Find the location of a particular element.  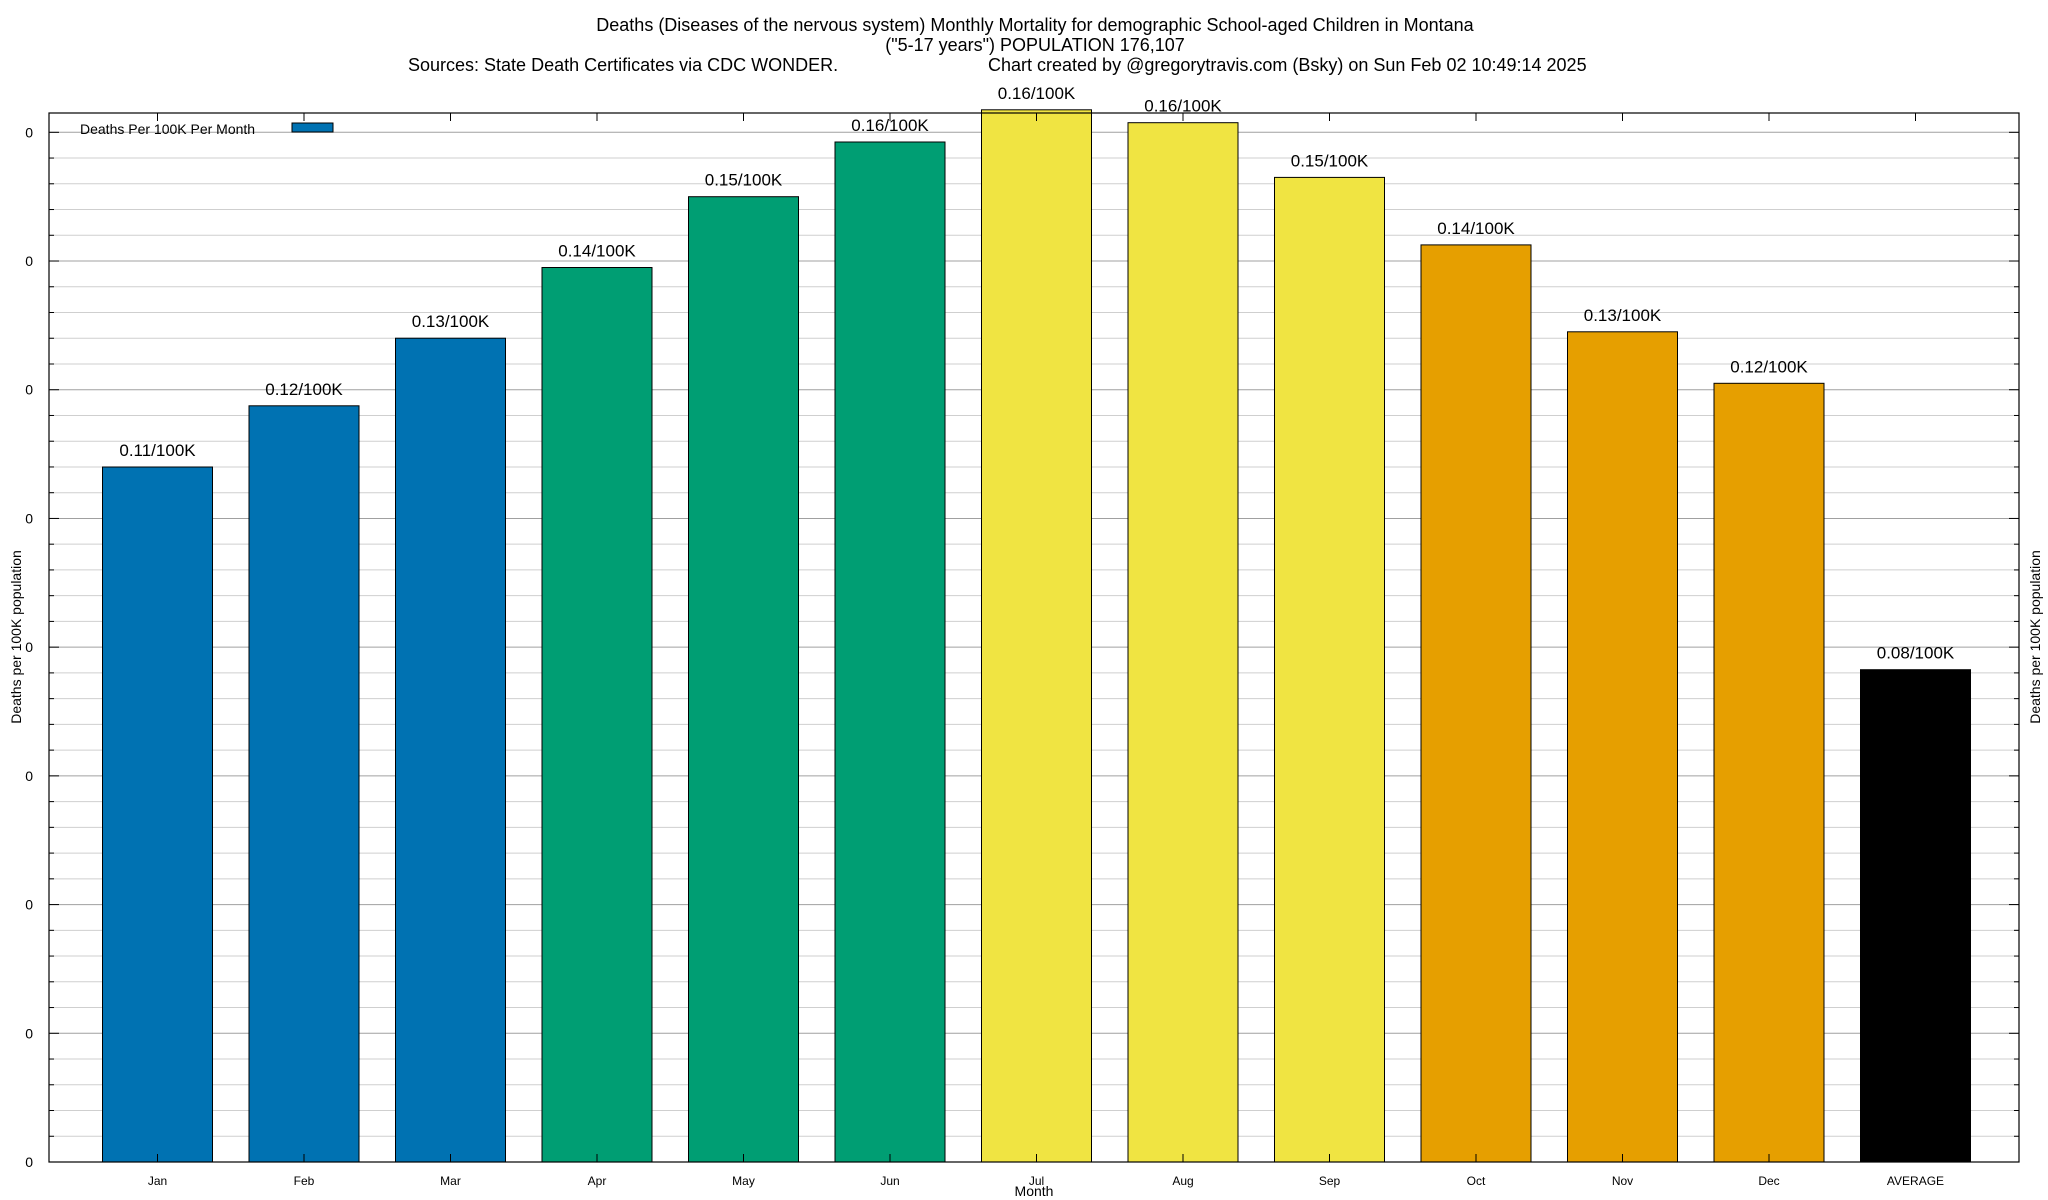

data-label-oct: 0.14/100K is located at coordinates (1476, 228).